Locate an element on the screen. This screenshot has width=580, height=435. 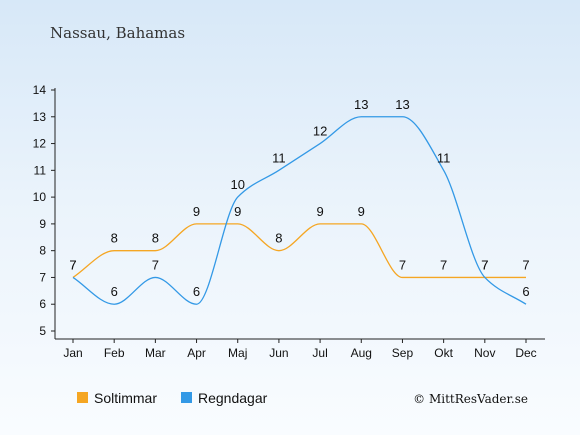
y-tick-label: 11 is located at coordinates (40, 170).